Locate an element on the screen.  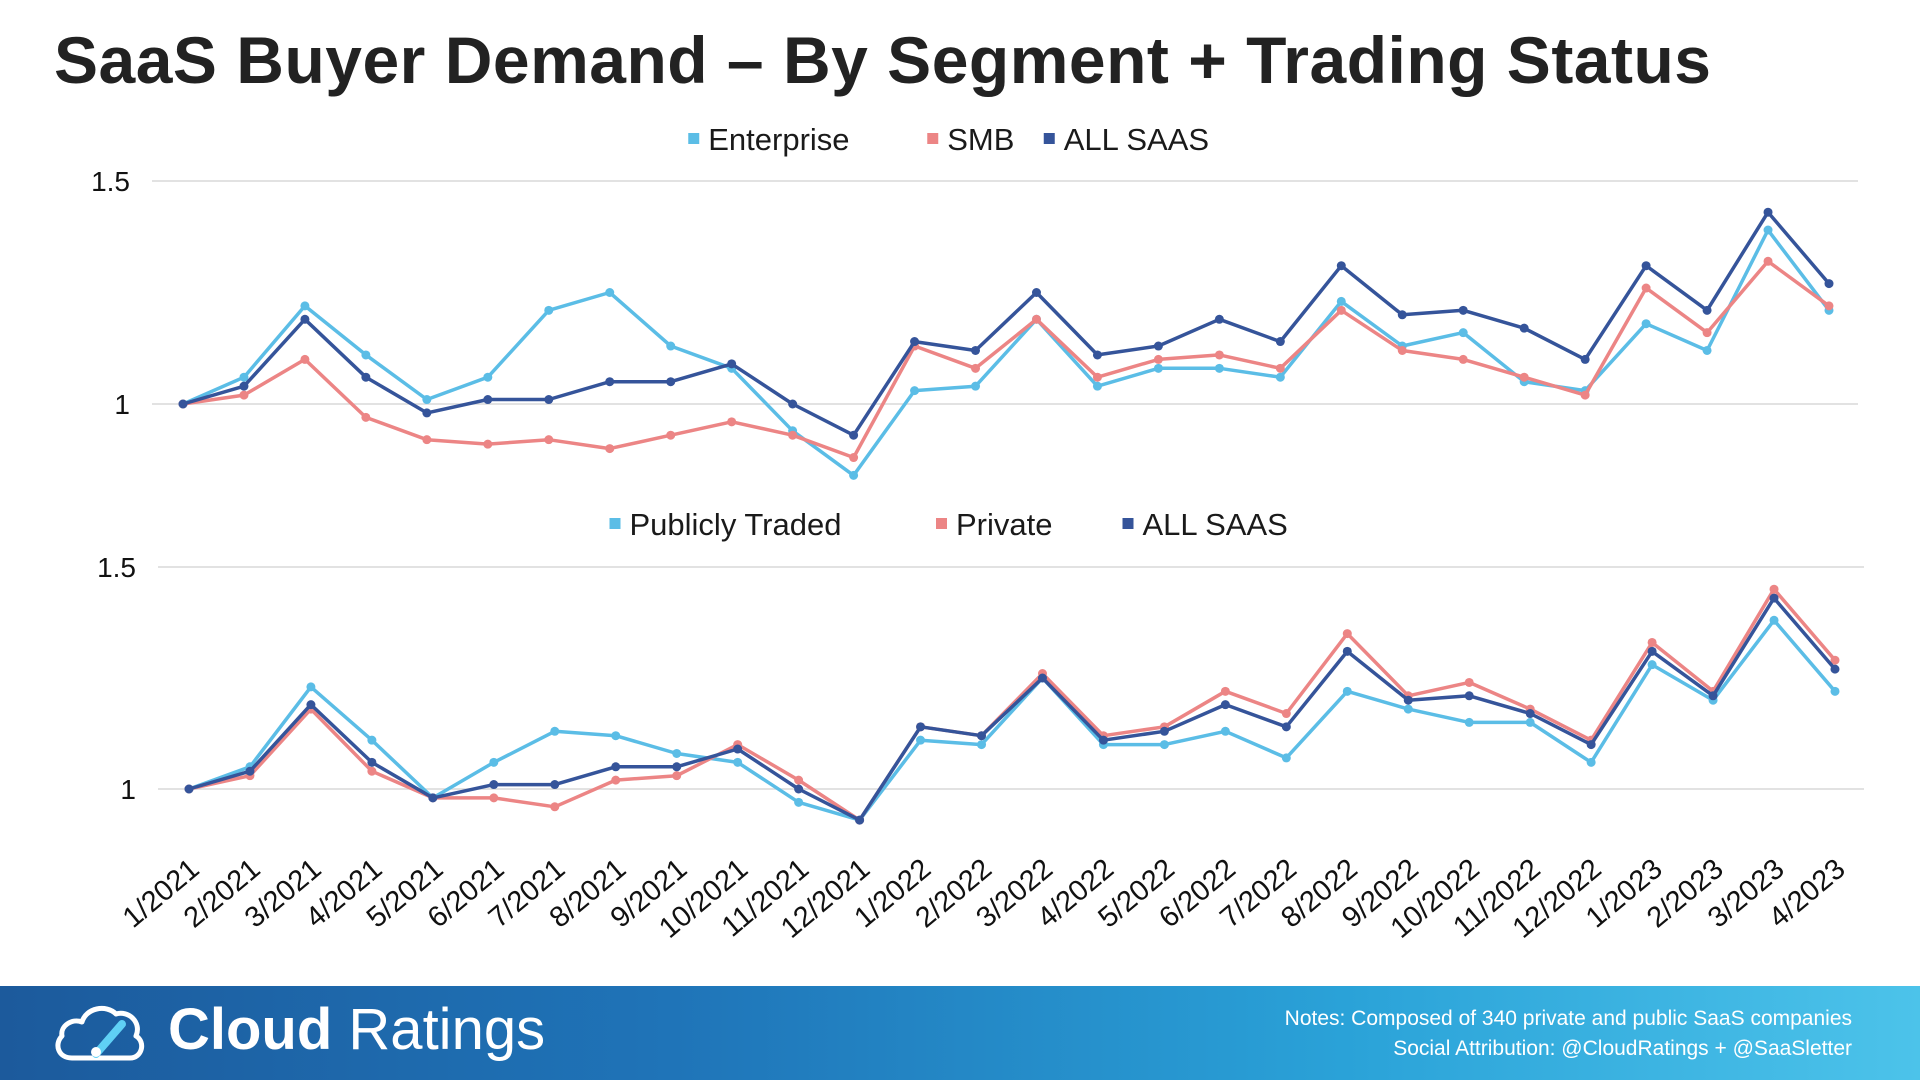
legend-item-all-saas: ALL SAAS is located at coordinates (1205, 524).